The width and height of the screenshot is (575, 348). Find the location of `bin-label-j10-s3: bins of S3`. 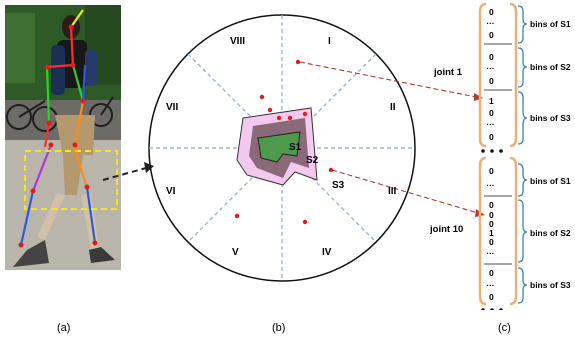

bin-label-j10-s3: bins of S3 is located at coordinates (550, 285).